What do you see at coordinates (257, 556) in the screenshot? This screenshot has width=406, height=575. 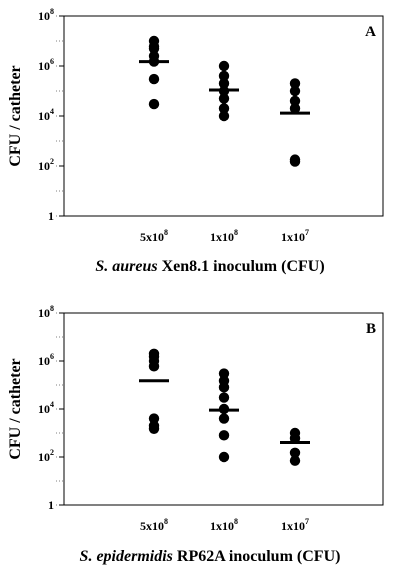 I see `x-axis-label-rest: RP62A inoculum (CFU)` at bounding box center [257, 556].